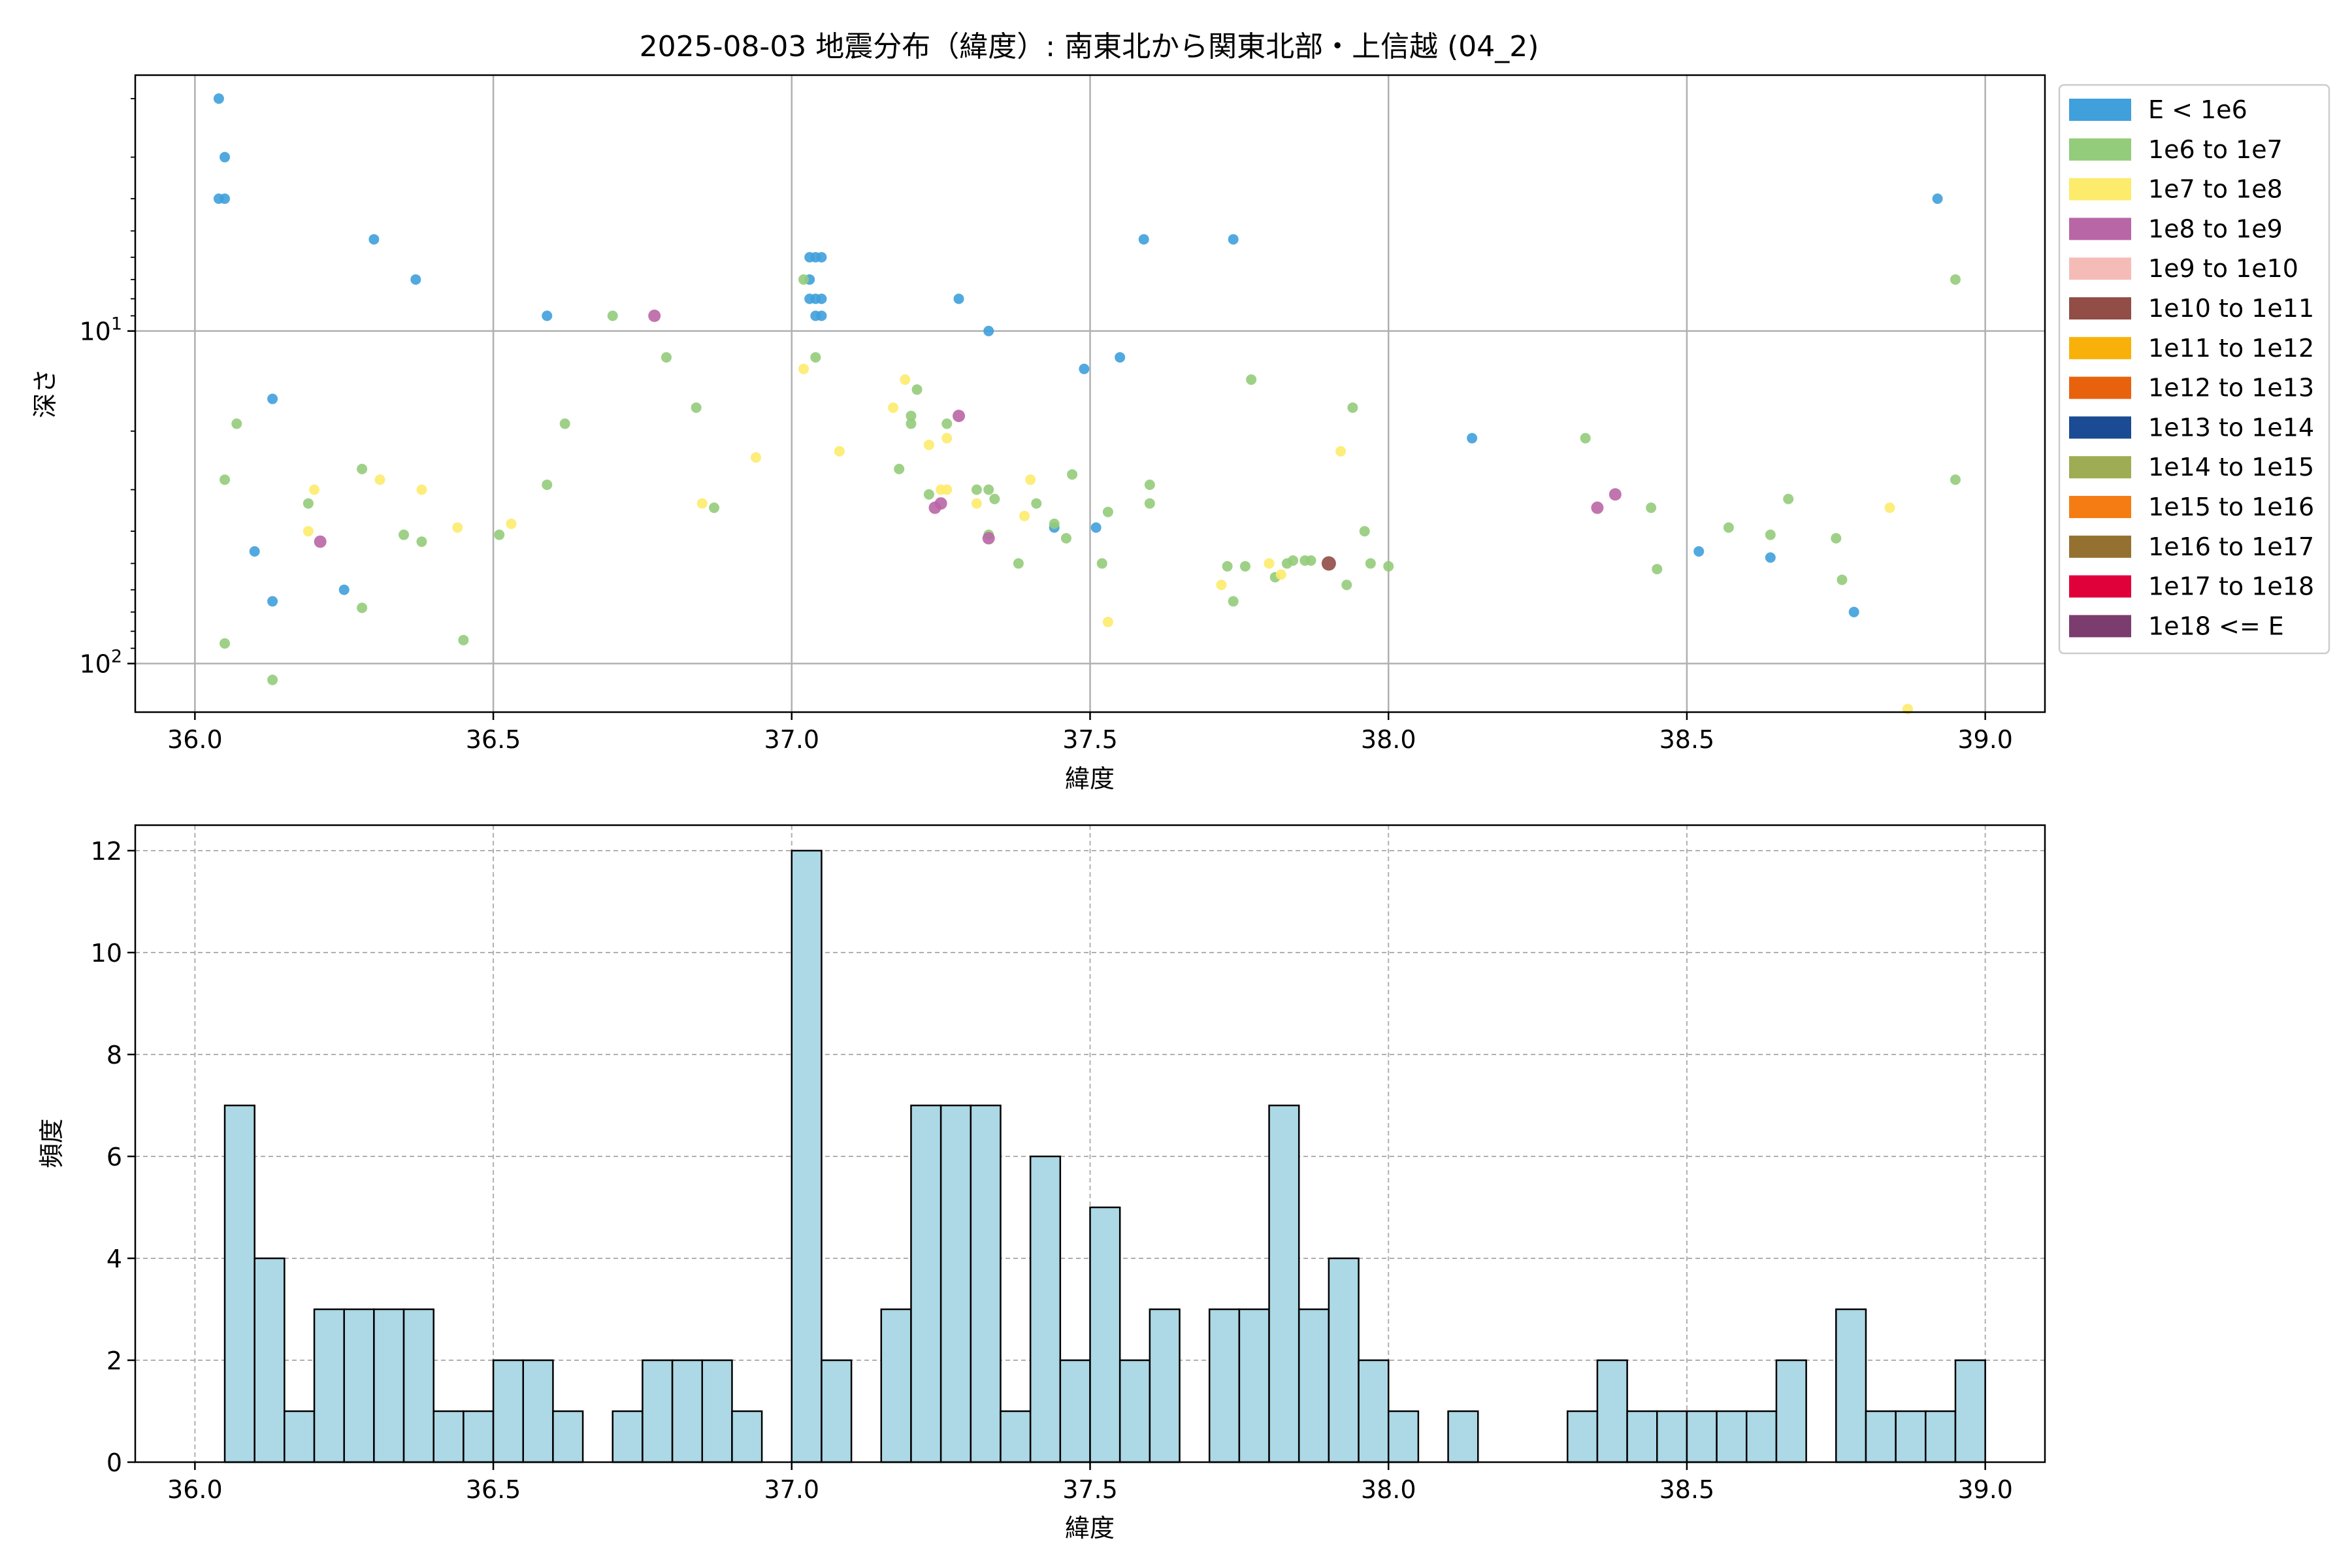  Describe the element at coordinates (114, 1361) in the screenshot. I see `histogram-y-tick-label: 2` at that location.